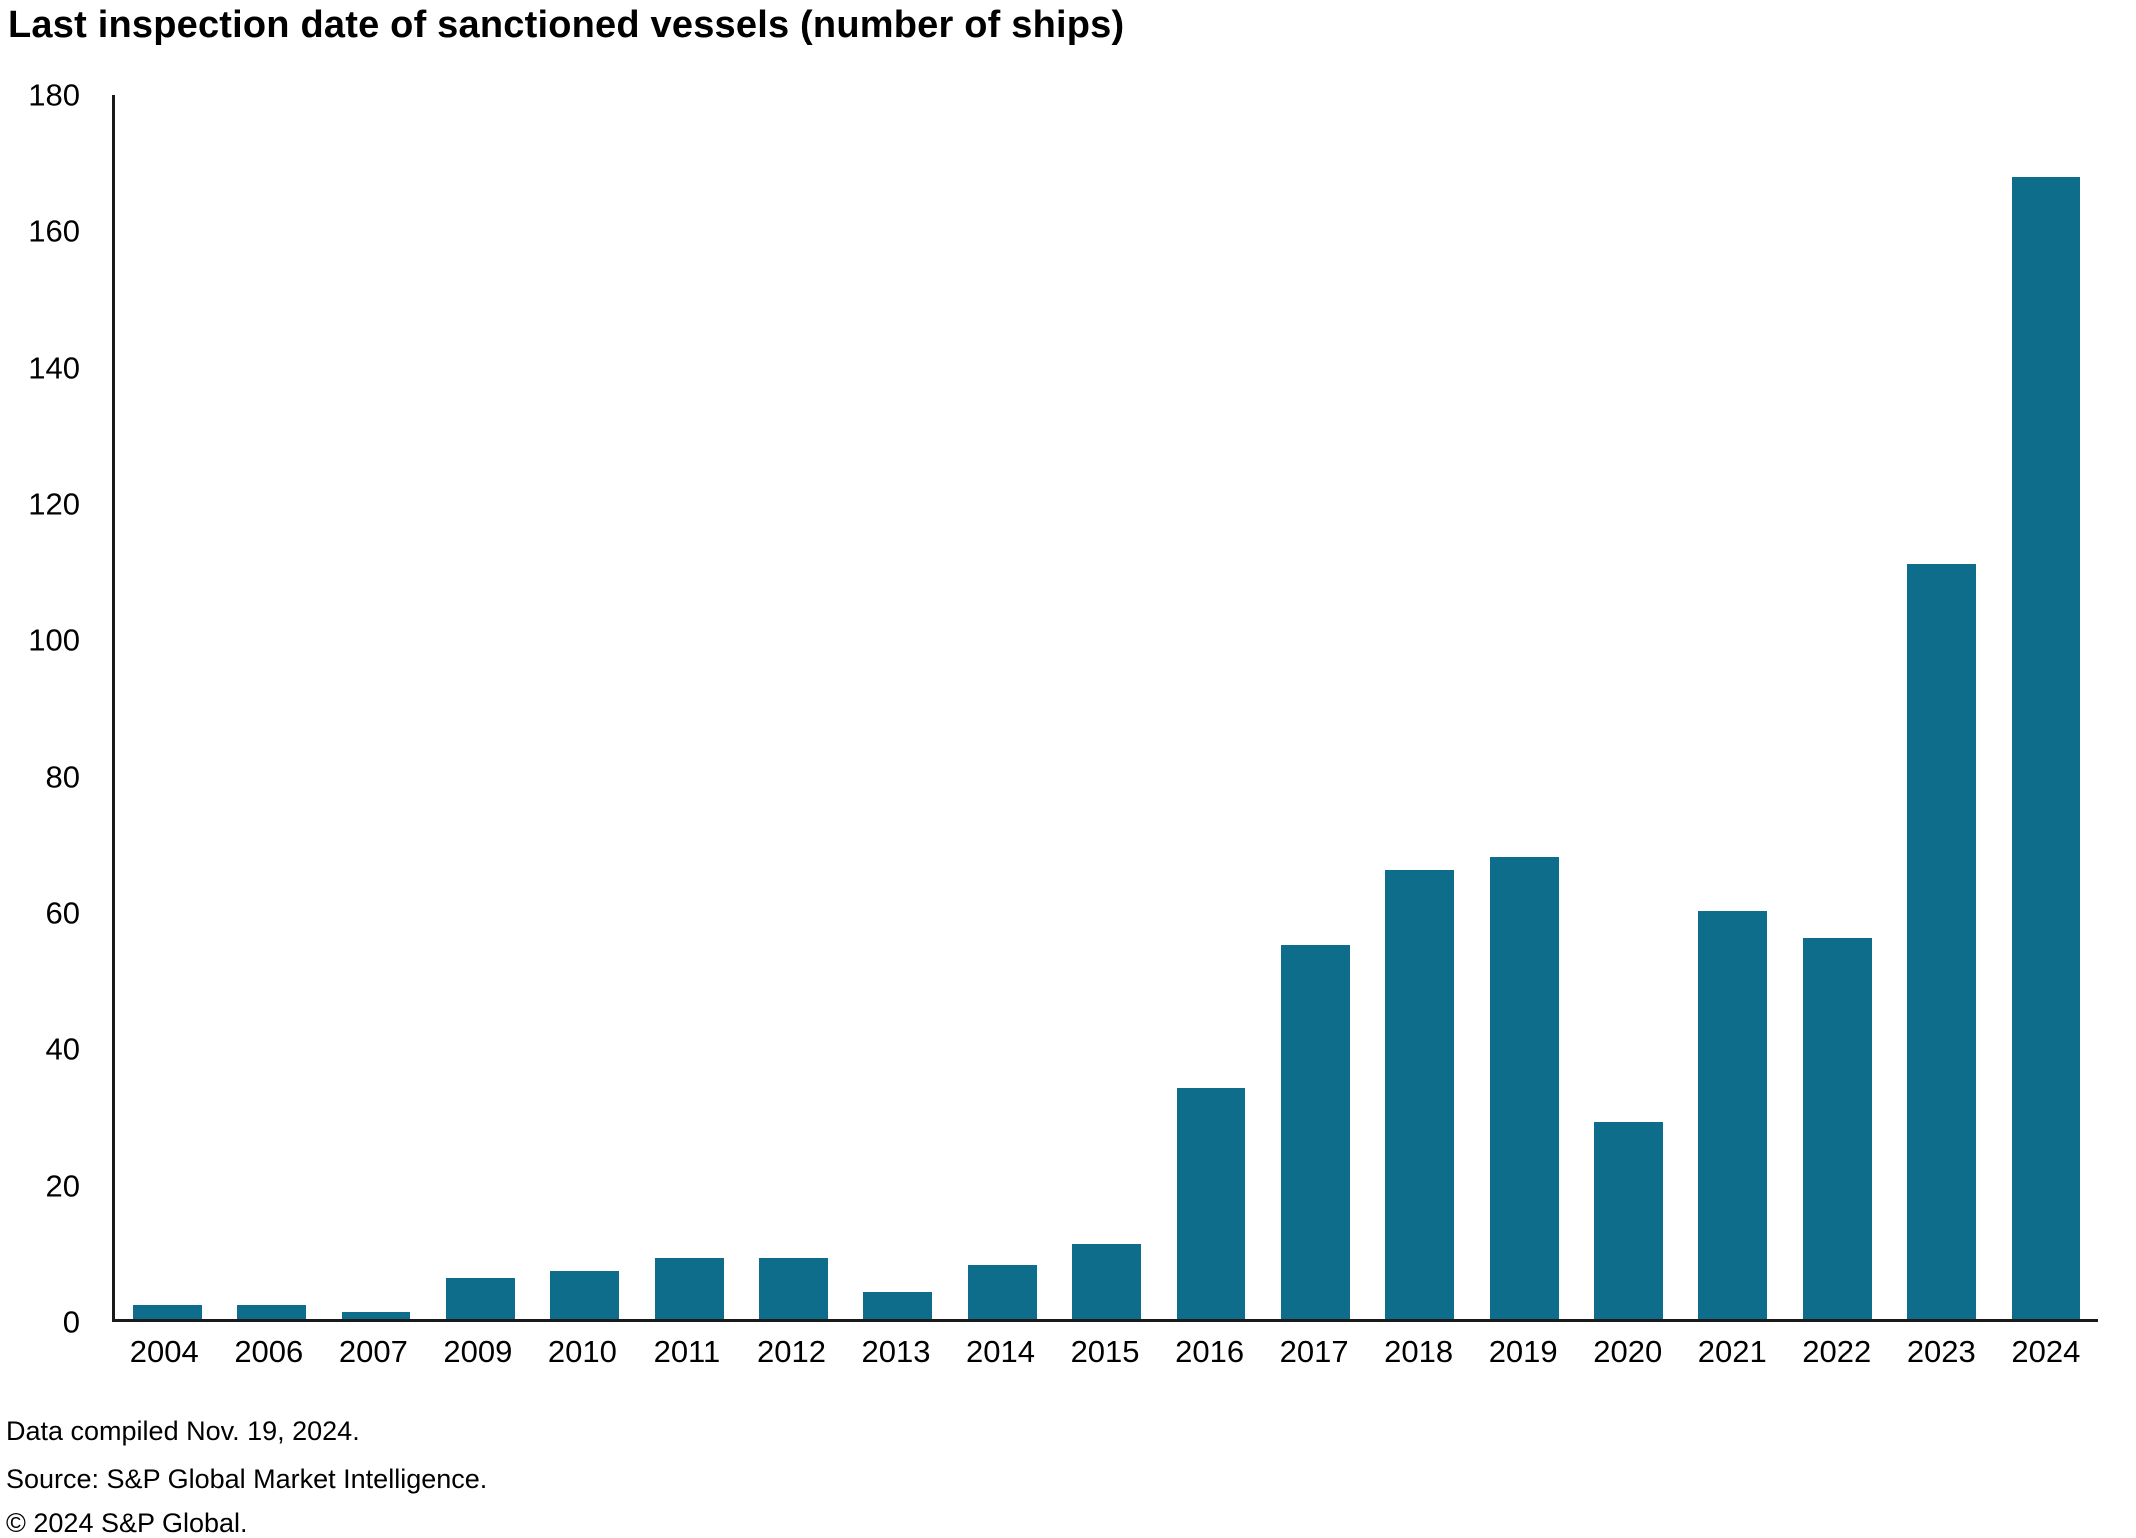 The width and height of the screenshot is (2136, 1538). Describe the element at coordinates (689, 1288) in the screenshot. I see `bar-2011` at that location.